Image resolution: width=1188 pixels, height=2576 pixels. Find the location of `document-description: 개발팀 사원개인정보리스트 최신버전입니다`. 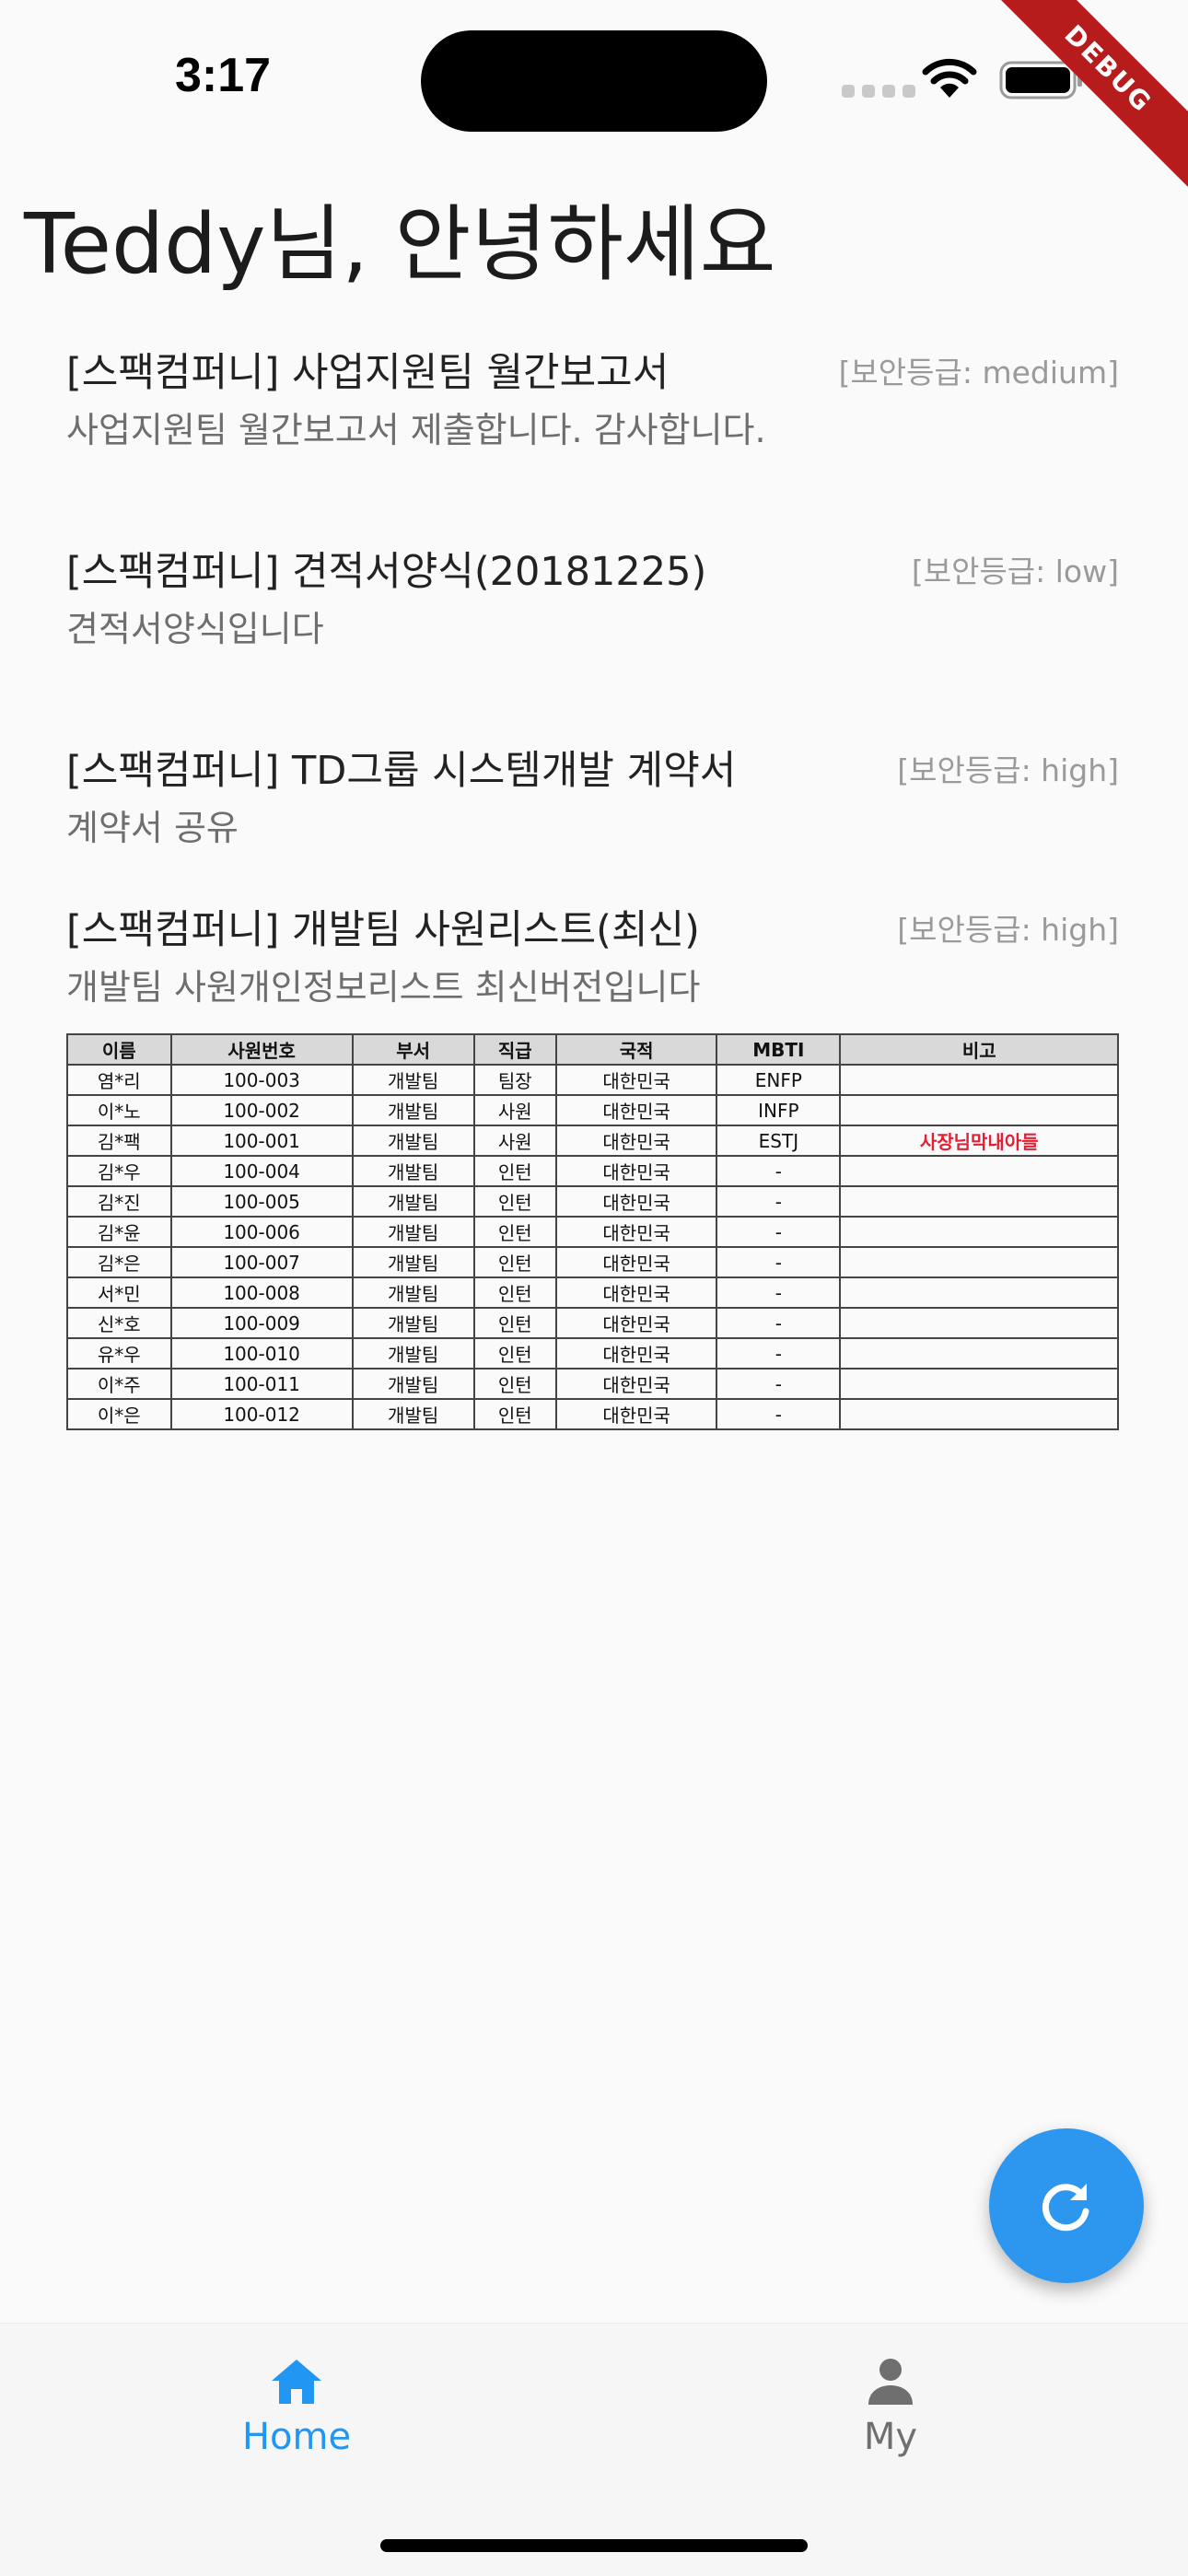

document-description: 개발팀 사원개인정보리스트 최신버전입니다 is located at coordinates (383, 988).